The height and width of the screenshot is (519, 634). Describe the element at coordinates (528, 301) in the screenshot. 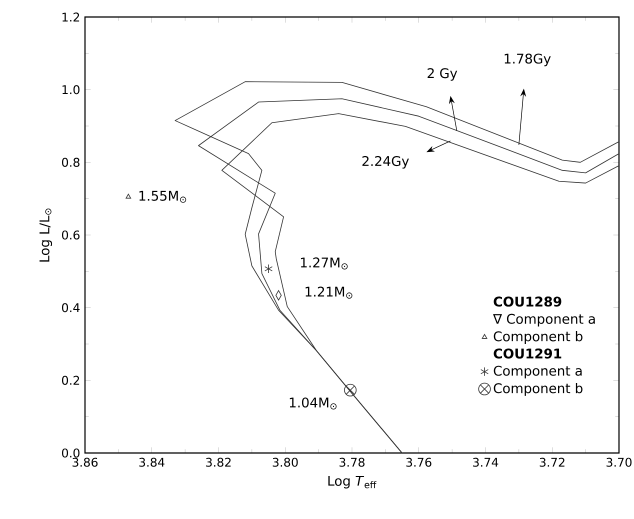

I see `annotation: COU1289` at that location.